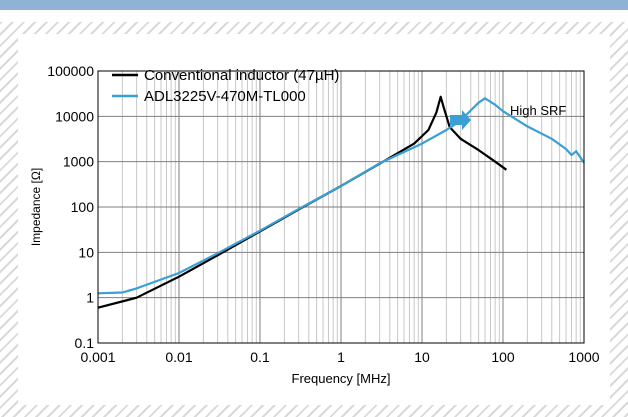  I want to click on arrow-right-icon, so click(460, 120).